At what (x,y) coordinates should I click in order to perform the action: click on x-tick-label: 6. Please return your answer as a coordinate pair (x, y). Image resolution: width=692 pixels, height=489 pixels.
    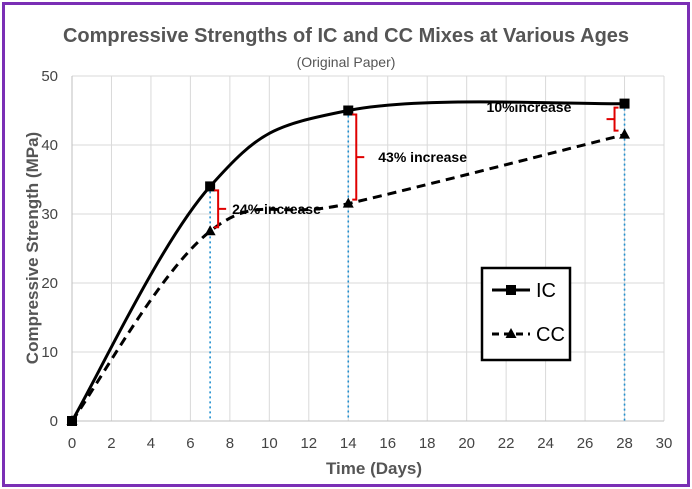
    Looking at the image, I should click on (190, 443).